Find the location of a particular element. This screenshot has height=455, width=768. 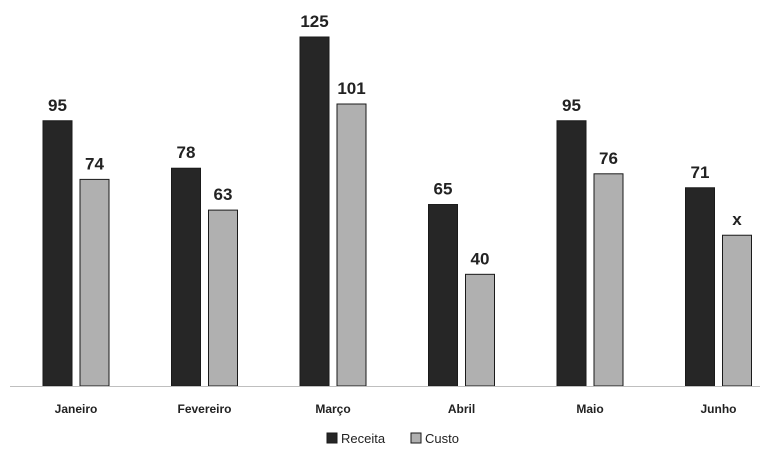

bar-receita-janeiro is located at coordinates (57, 253).